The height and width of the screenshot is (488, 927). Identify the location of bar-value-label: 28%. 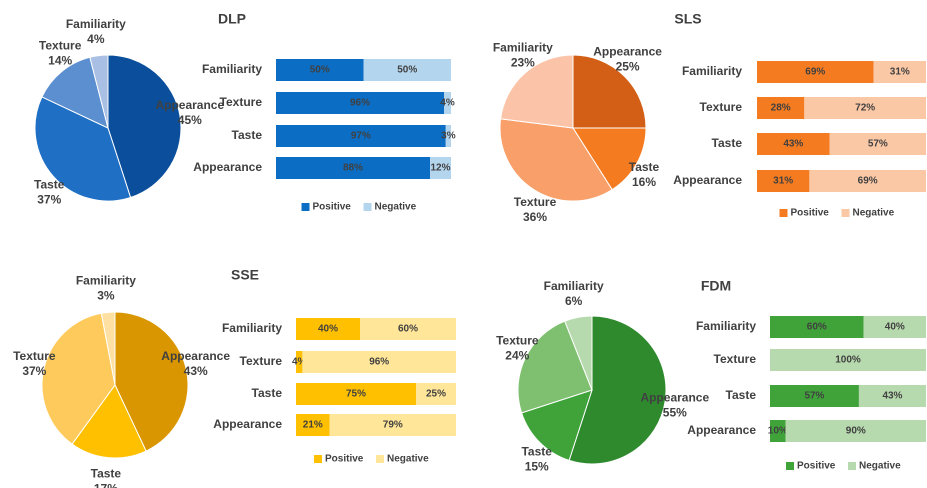
(781, 108).